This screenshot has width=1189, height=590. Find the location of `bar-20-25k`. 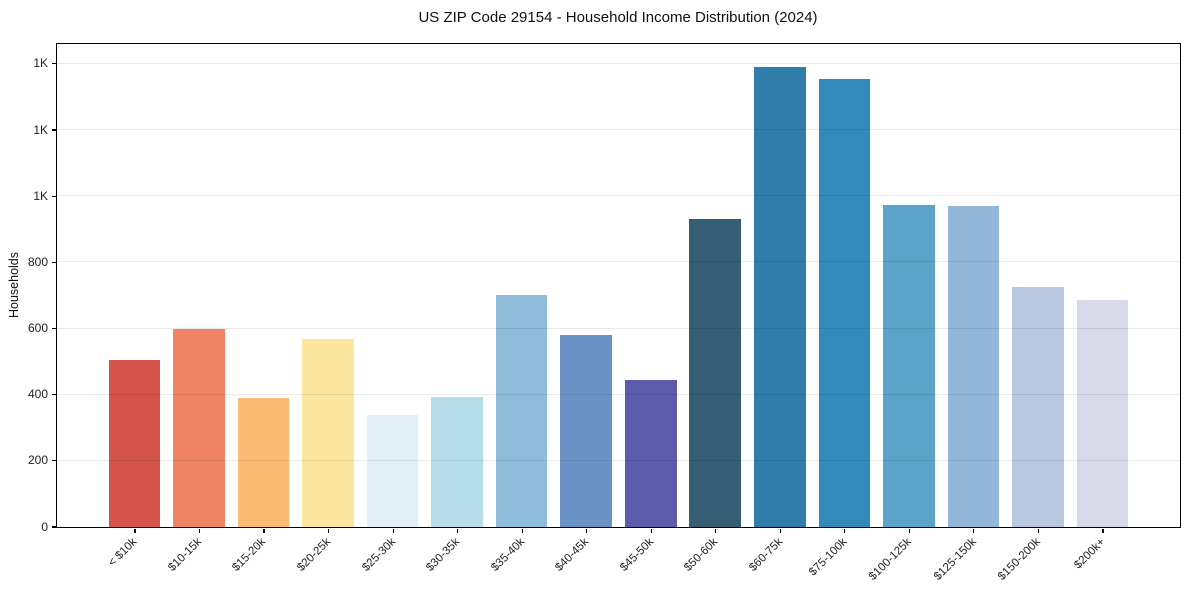

bar-20-25k is located at coordinates (328, 433).